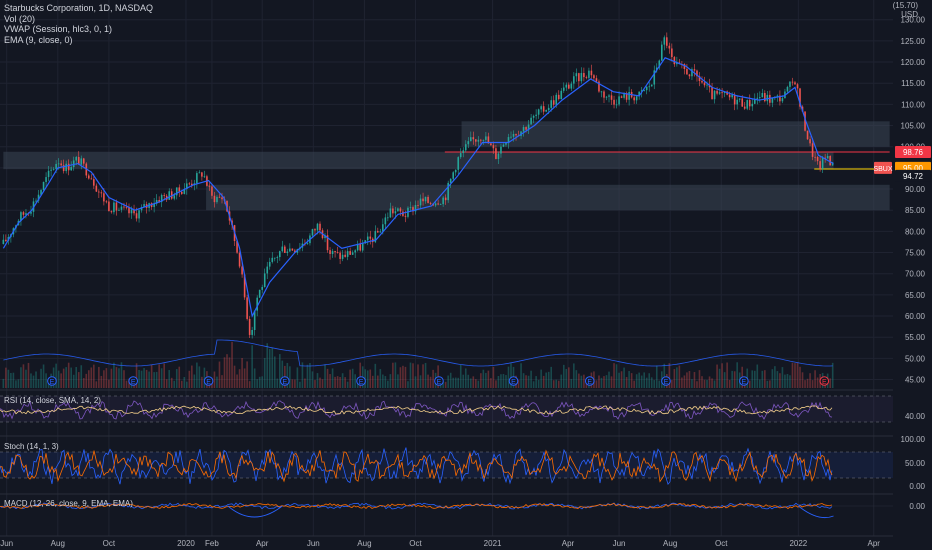  I want to click on ema-indicator-label: EMA (9, close, 0), so click(38, 39).